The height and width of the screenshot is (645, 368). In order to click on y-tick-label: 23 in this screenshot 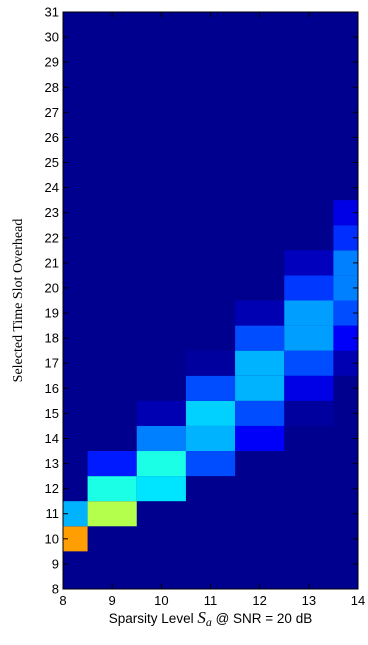, I will do `click(52, 212)`.